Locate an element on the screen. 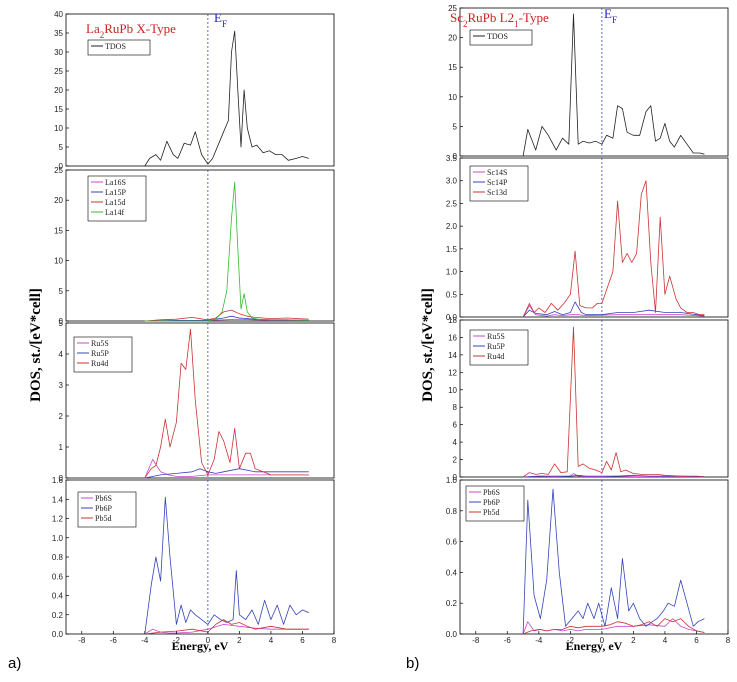 Image resolution: width=737 pixels, height=682 pixels. x-tick-label: -4 is located at coordinates (539, 640).